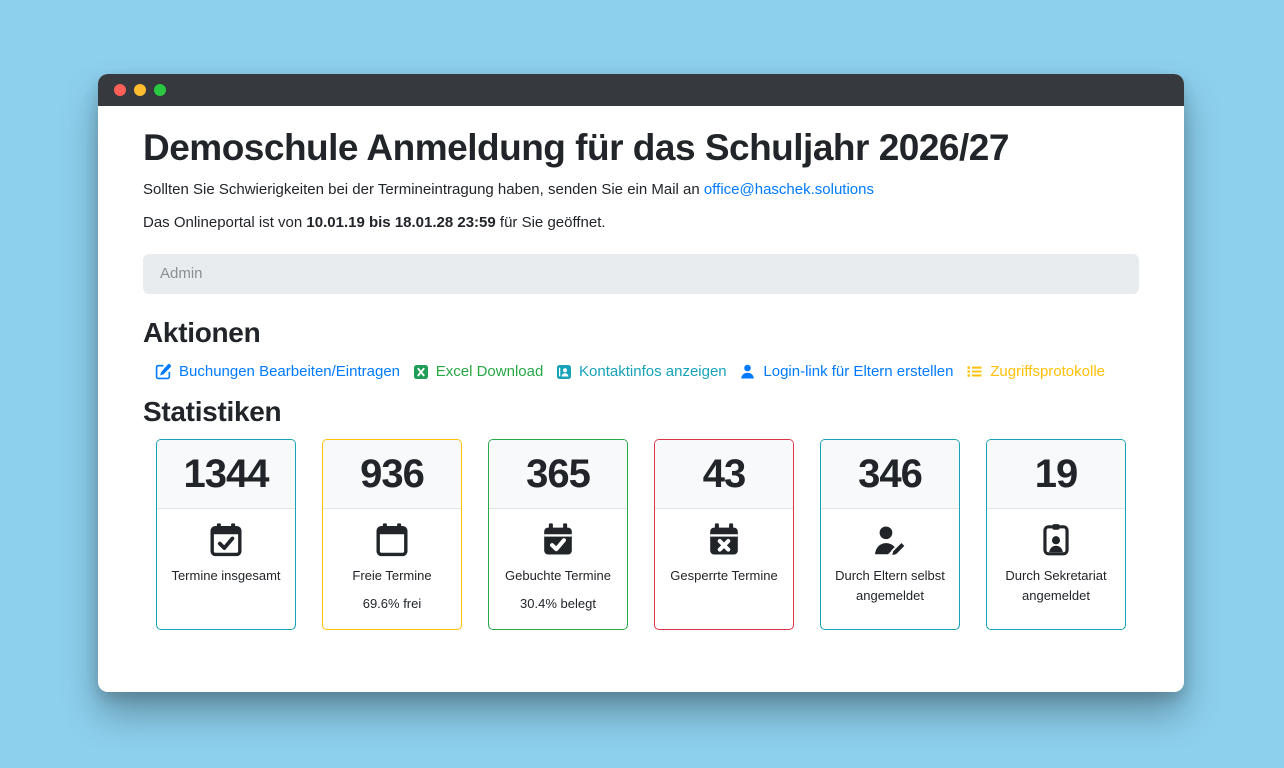 This screenshot has height=768, width=1284. I want to click on window-titlebar, so click(641, 90).